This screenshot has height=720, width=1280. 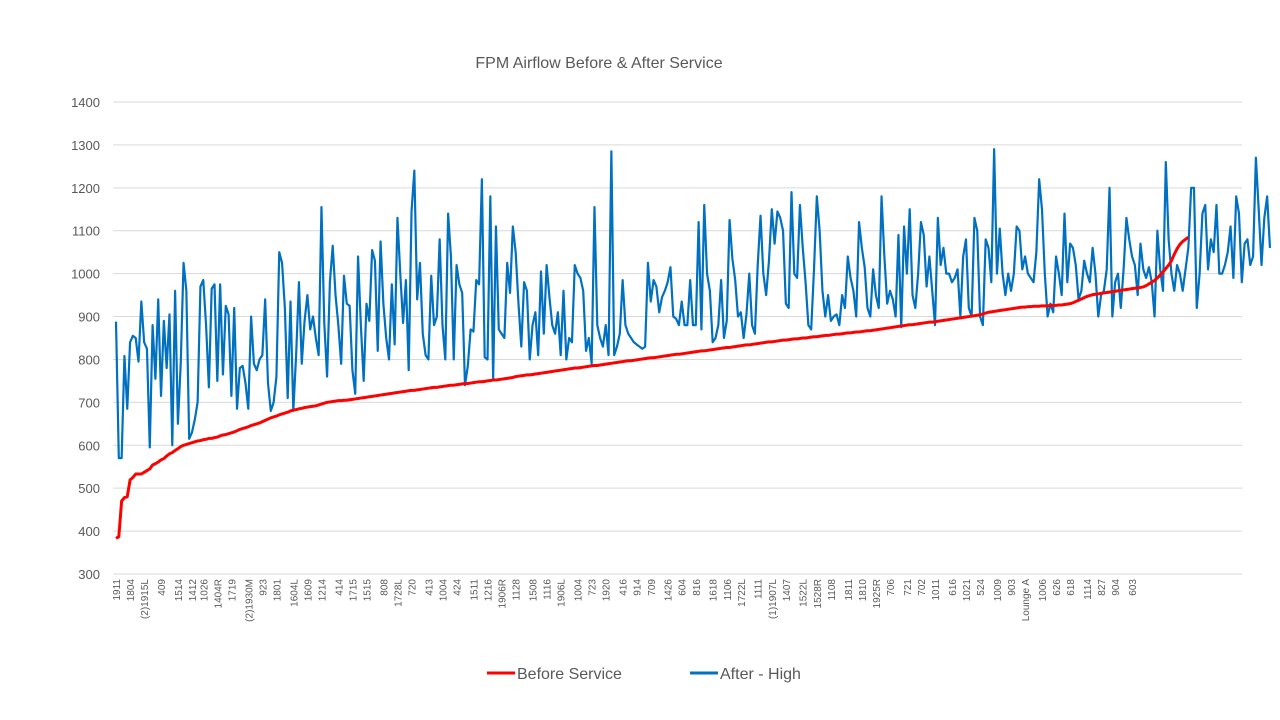 What do you see at coordinates (308, 590) in the screenshot?
I see `x-tick-label: 1609` at bounding box center [308, 590].